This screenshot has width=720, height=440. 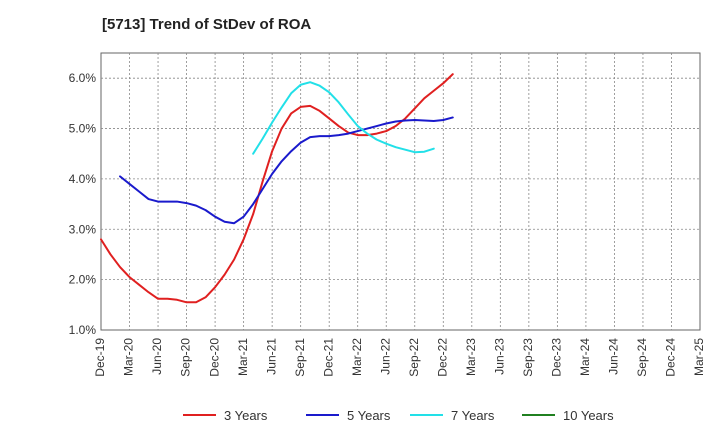 What do you see at coordinates (699, 357) in the screenshot?
I see `x-tick-label: Mar-25` at bounding box center [699, 357].